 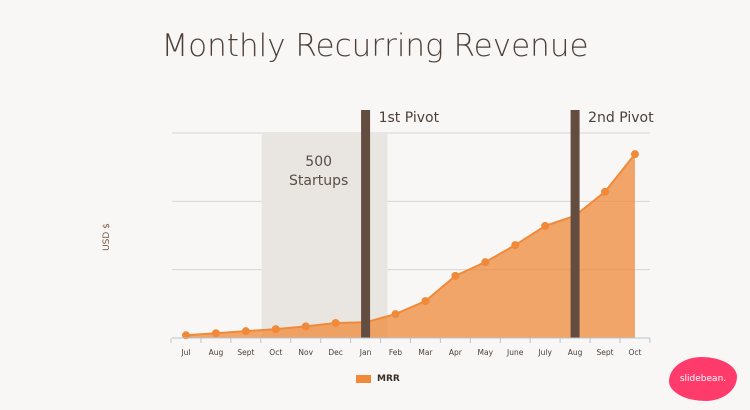 What do you see at coordinates (604, 352) in the screenshot?
I see `x-tick-label-14: Sept` at bounding box center [604, 352].